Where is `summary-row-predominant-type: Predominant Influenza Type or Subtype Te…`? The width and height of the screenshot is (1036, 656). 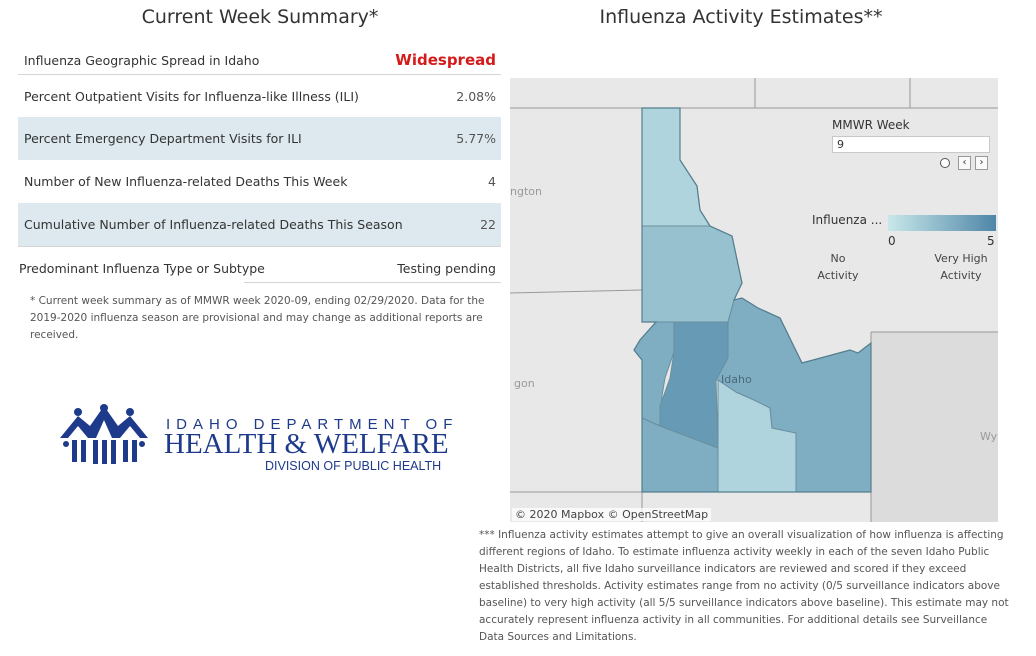 summary-row-predominant-type: Predominant Influenza Type or Subtype Te… is located at coordinates (259, 268).